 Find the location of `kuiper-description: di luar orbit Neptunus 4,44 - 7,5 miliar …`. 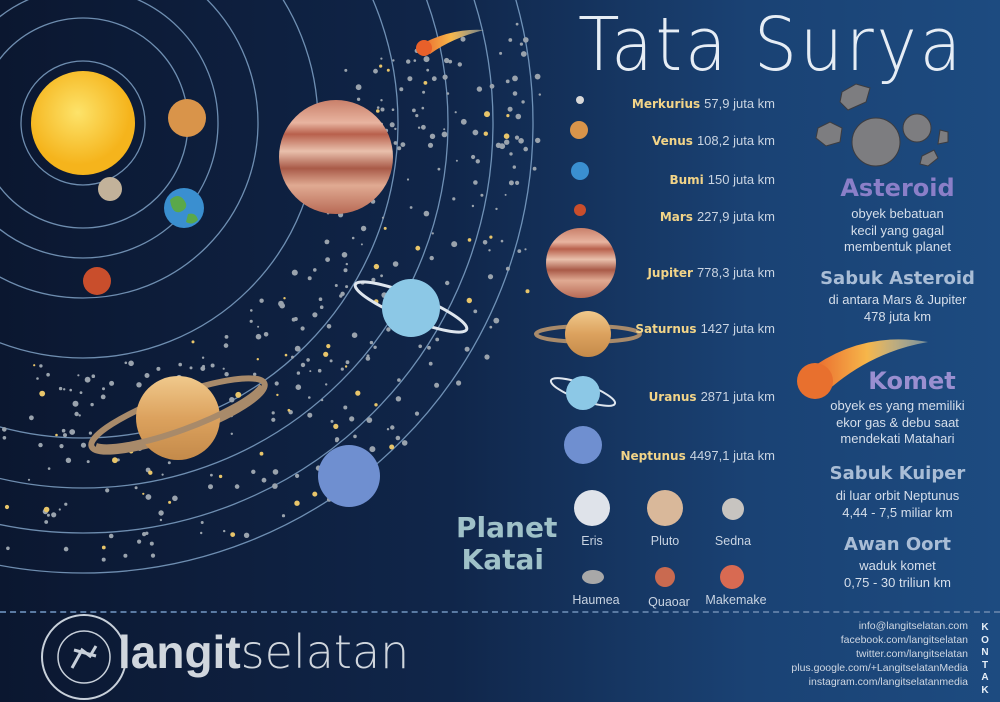

kuiper-description: di luar orbit Neptunus 4,44 - 7,5 miliar … is located at coordinates (897, 504).